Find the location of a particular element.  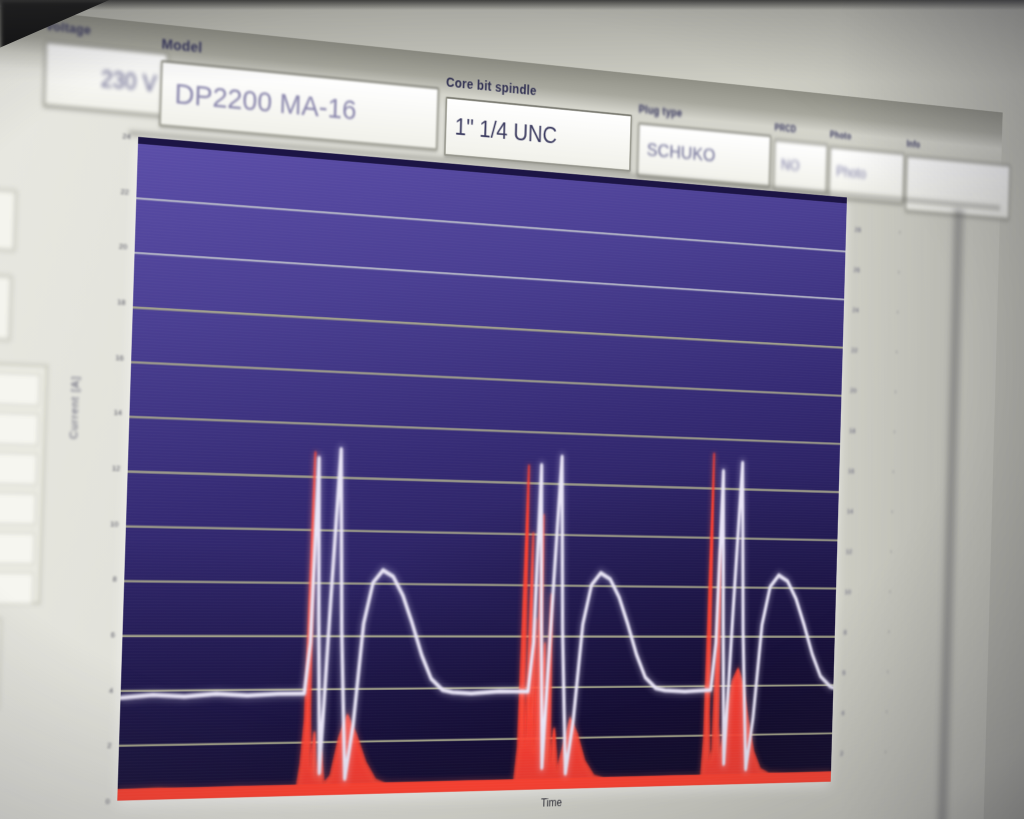

right-scale-value: 10 is located at coordinates (848, 592).